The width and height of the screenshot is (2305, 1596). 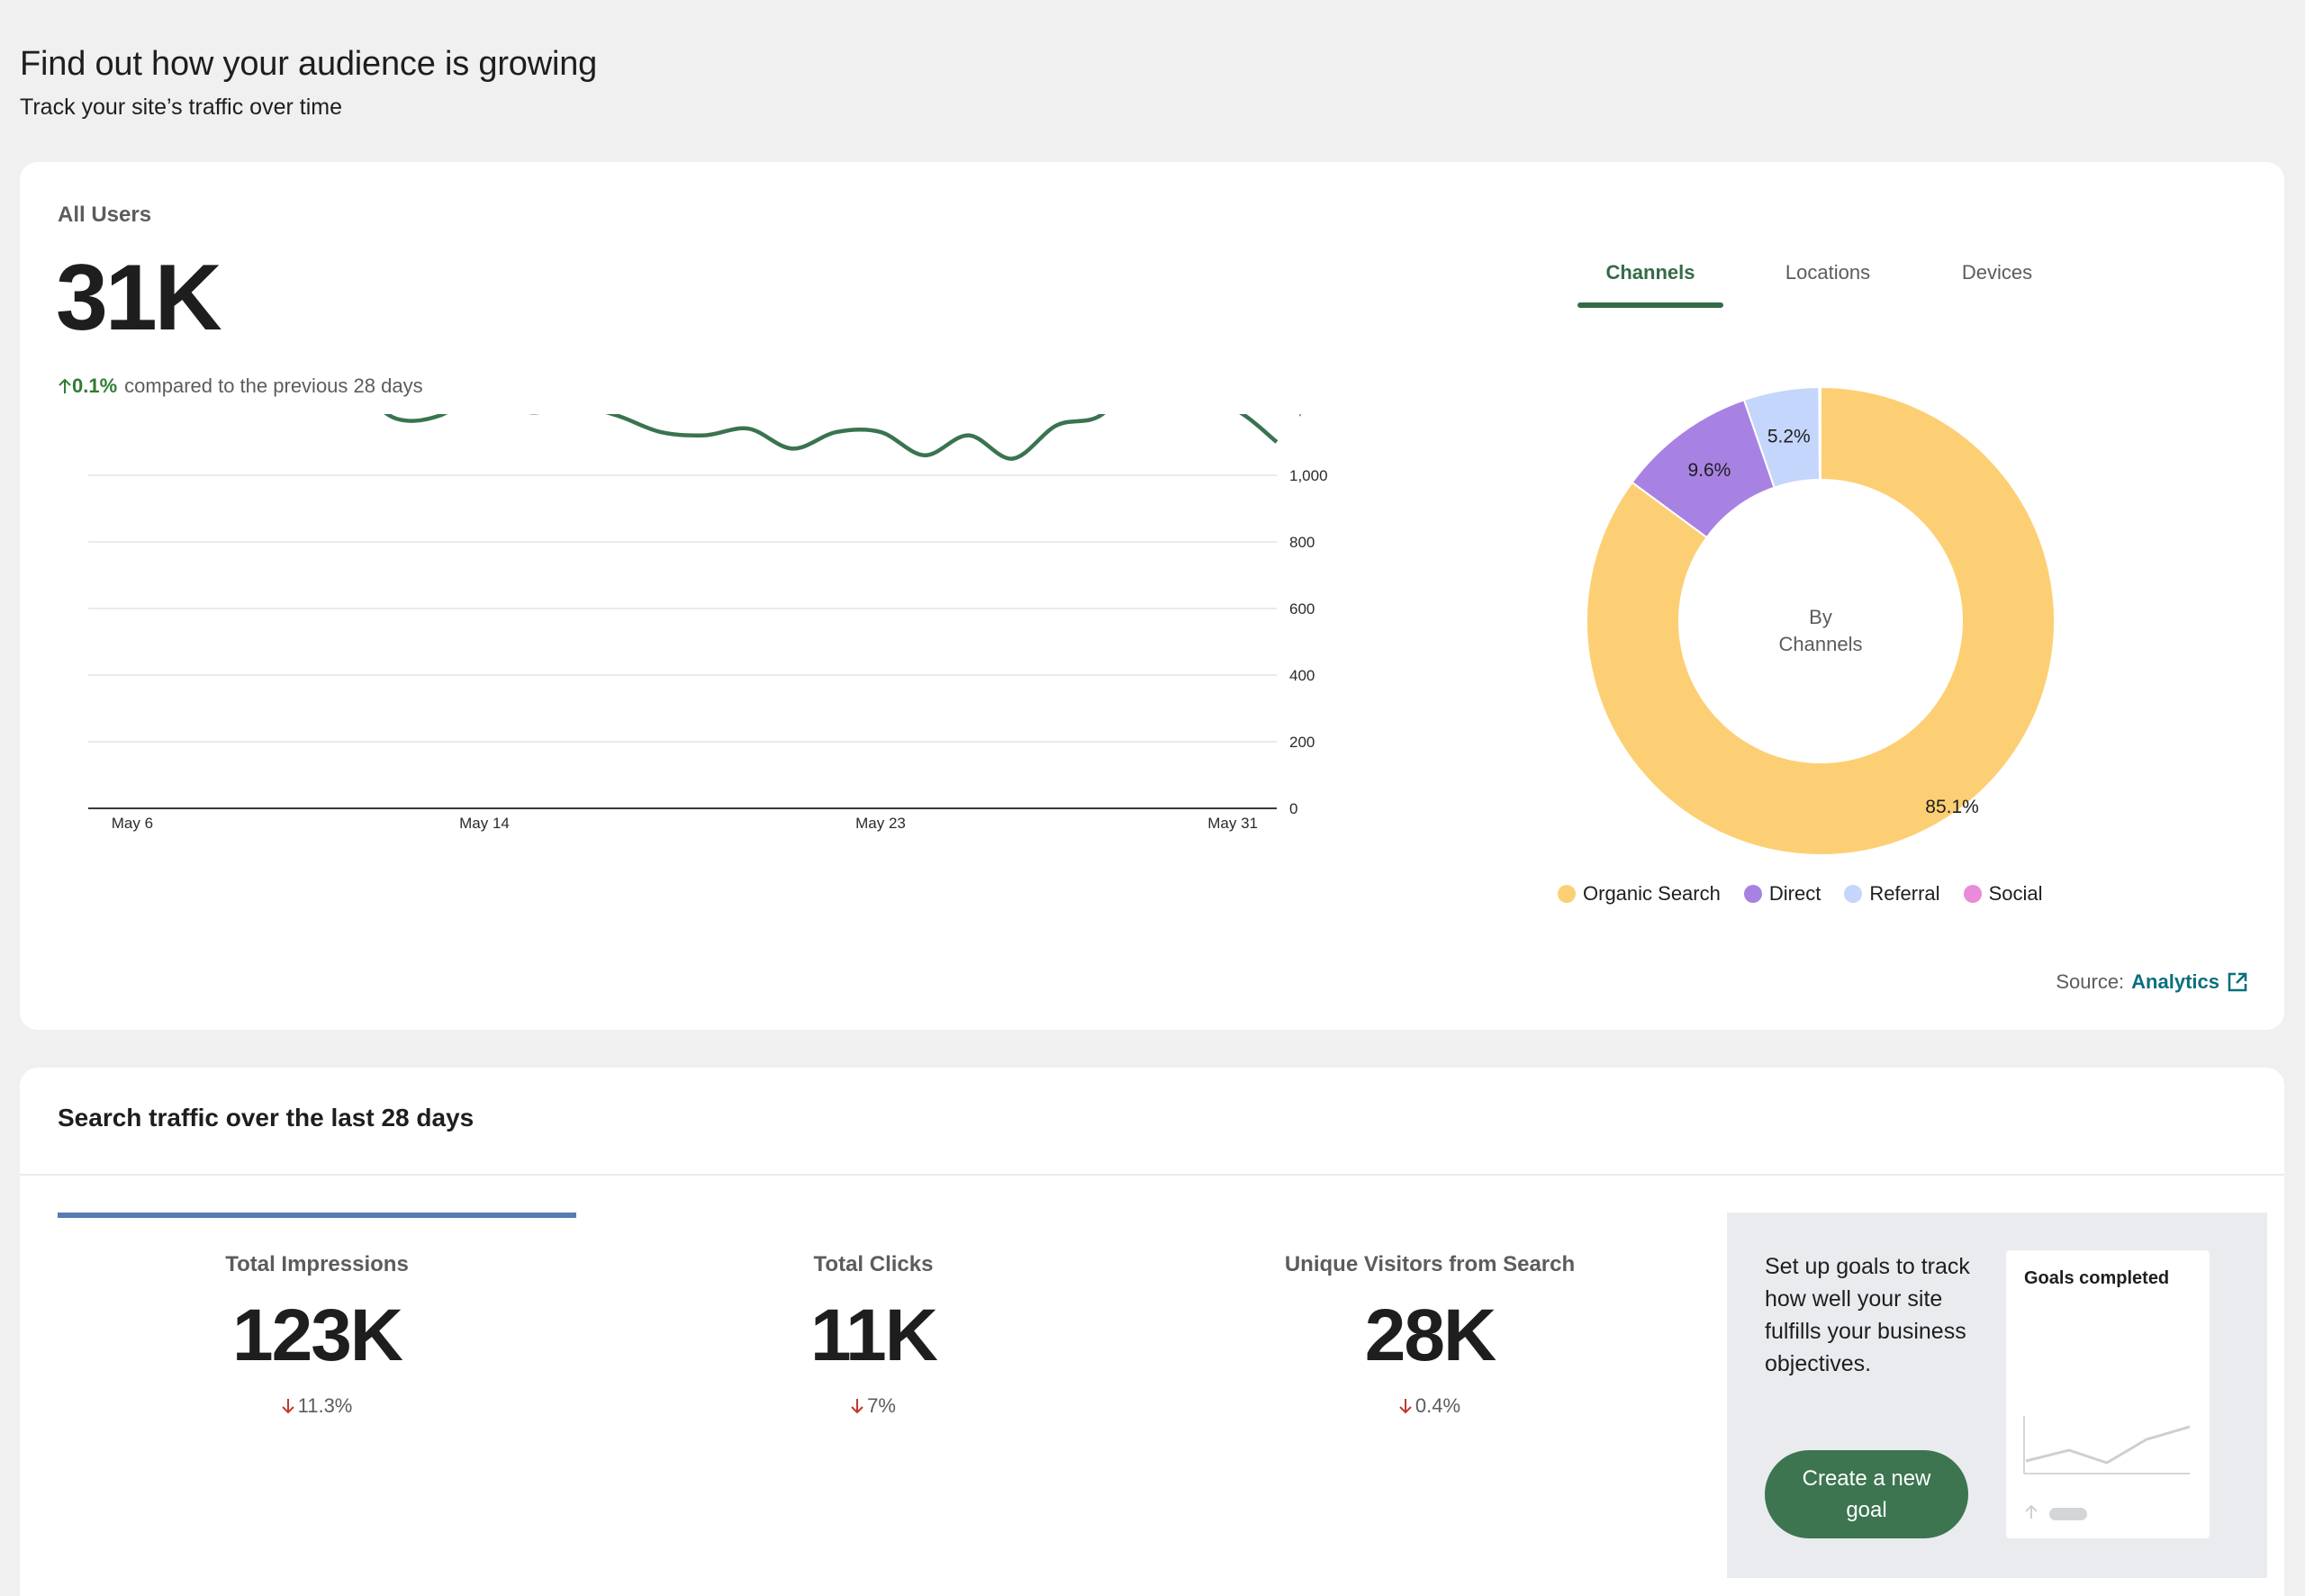 I want to click on y-tick-label: 1,200, so click(x=1308, y=416).